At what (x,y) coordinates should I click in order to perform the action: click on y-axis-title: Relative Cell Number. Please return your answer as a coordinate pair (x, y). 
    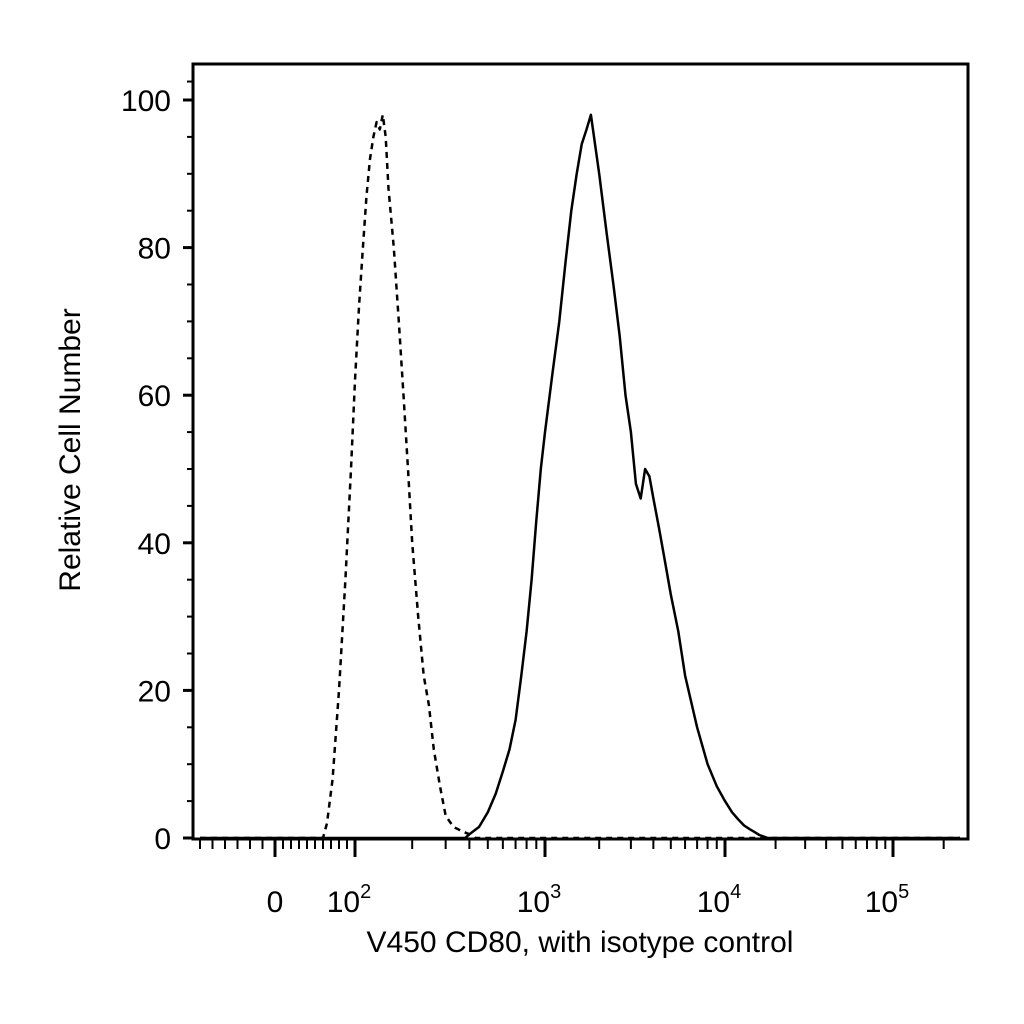
    Looking at the image, I should click on (70, 449).